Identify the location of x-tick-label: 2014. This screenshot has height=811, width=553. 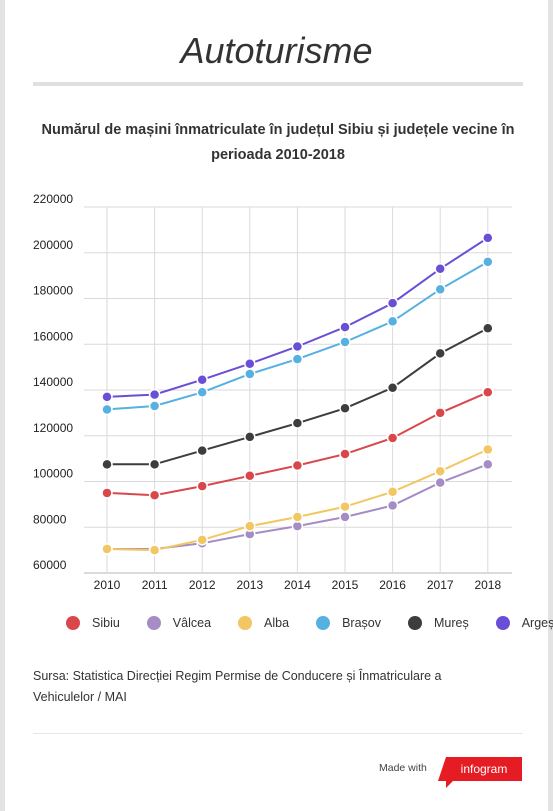
(297, 585).